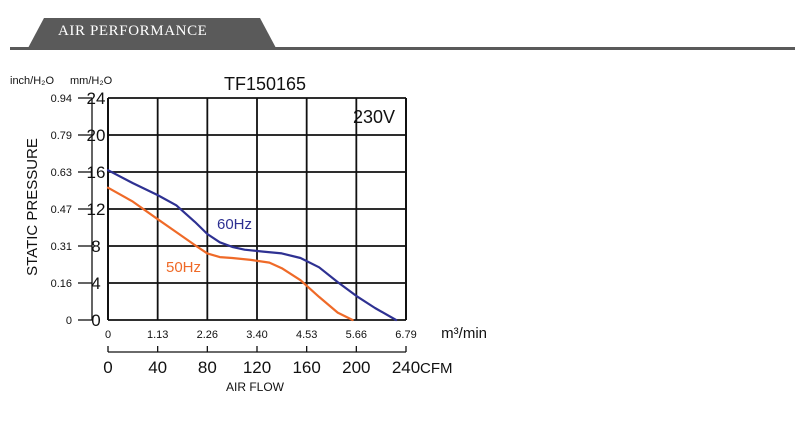 The image size is (805, 430). What do you see at coordinates (95, 283) in the screenshot?
I see `y-tick-label-mm: 4` at bounding box center [95, 283].